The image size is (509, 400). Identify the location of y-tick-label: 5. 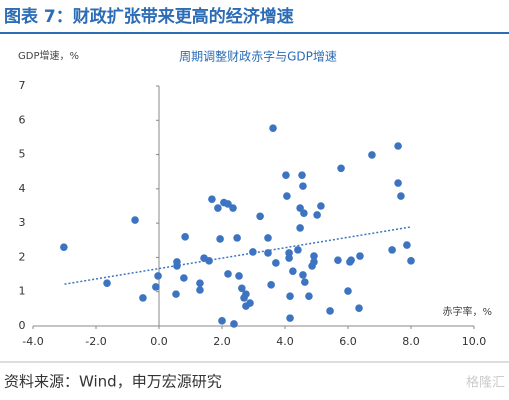
(22, 154).